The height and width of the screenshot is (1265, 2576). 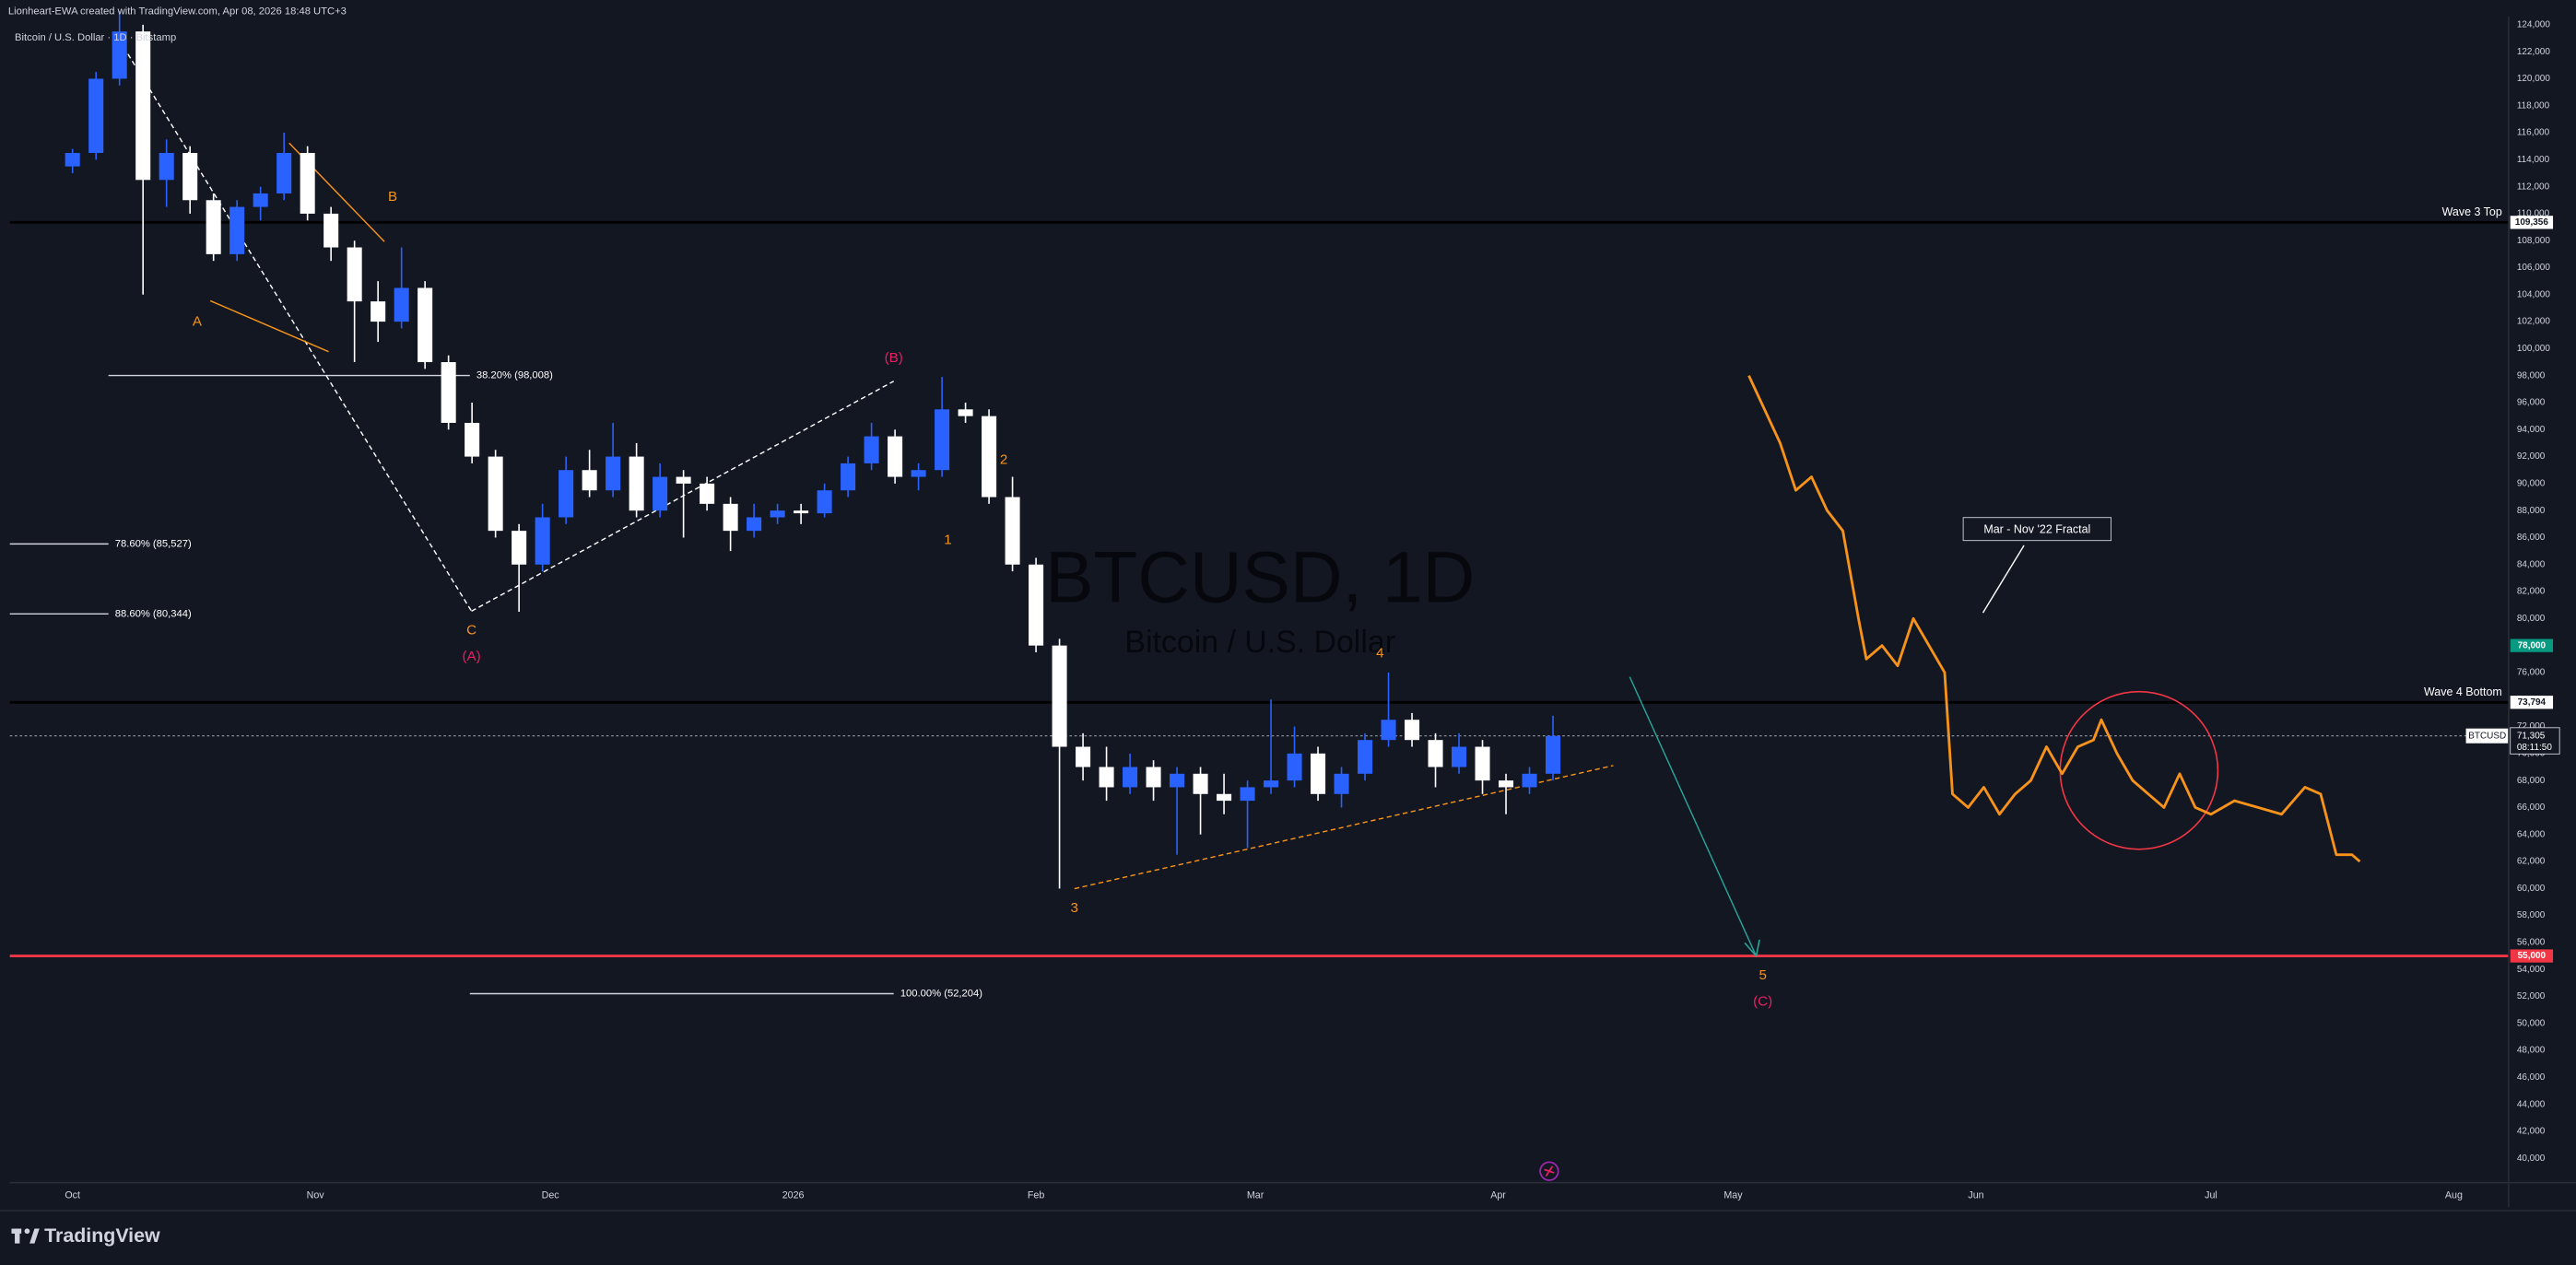 I want to click on fib-label: 100.00% (52,204), so click(x=941, y=993).